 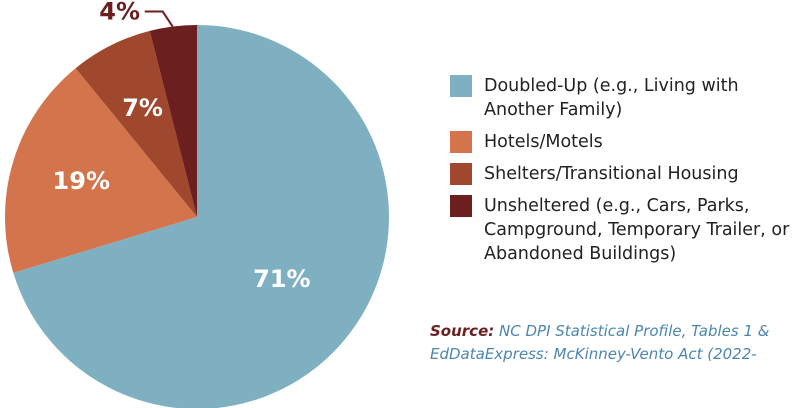 I want to click on data-label: 19%, so click(x=81, y=181).